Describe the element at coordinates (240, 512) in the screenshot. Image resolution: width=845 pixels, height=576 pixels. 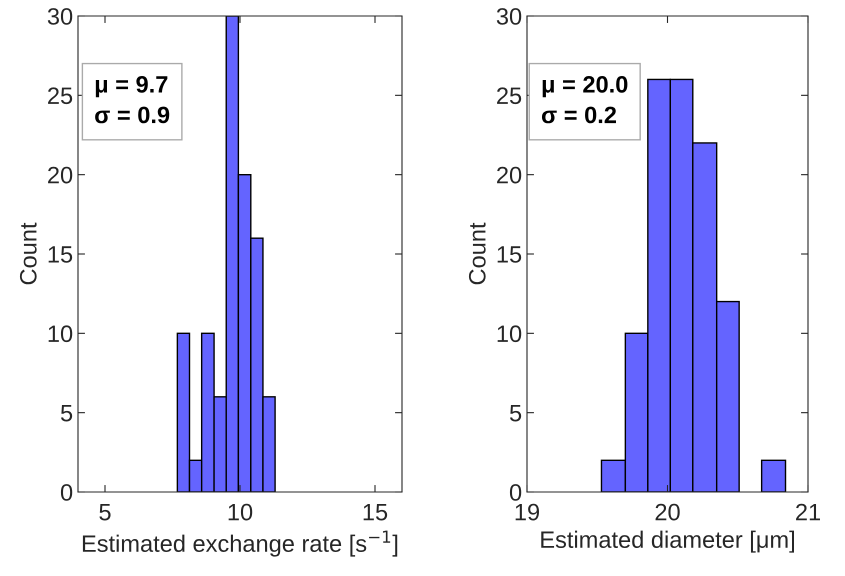
I see `x-tick-label: 10` at that location.